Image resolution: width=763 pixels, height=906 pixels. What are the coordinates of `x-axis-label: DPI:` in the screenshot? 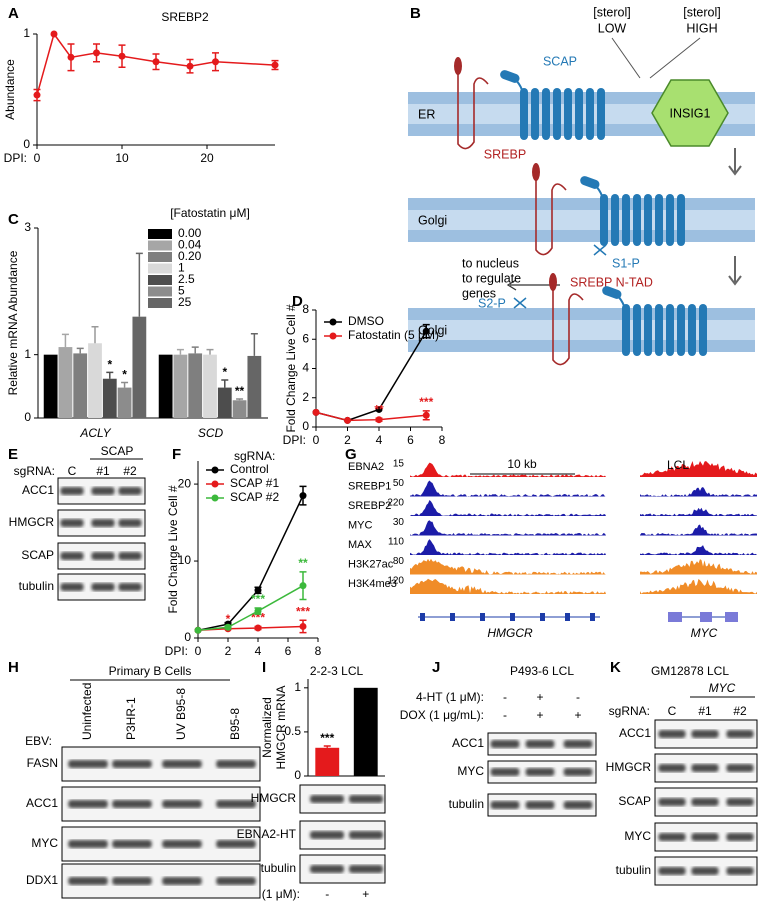 It's located at (15, 158).